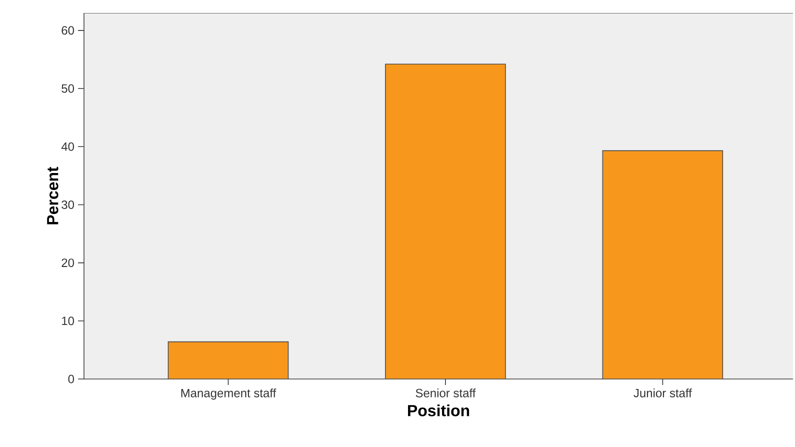 The image size is (795, 447). What do you see at coordinates (446, 393) in the screenshot?
I see `x-tick-label: Senior staff` at bounding box center [446, 393].